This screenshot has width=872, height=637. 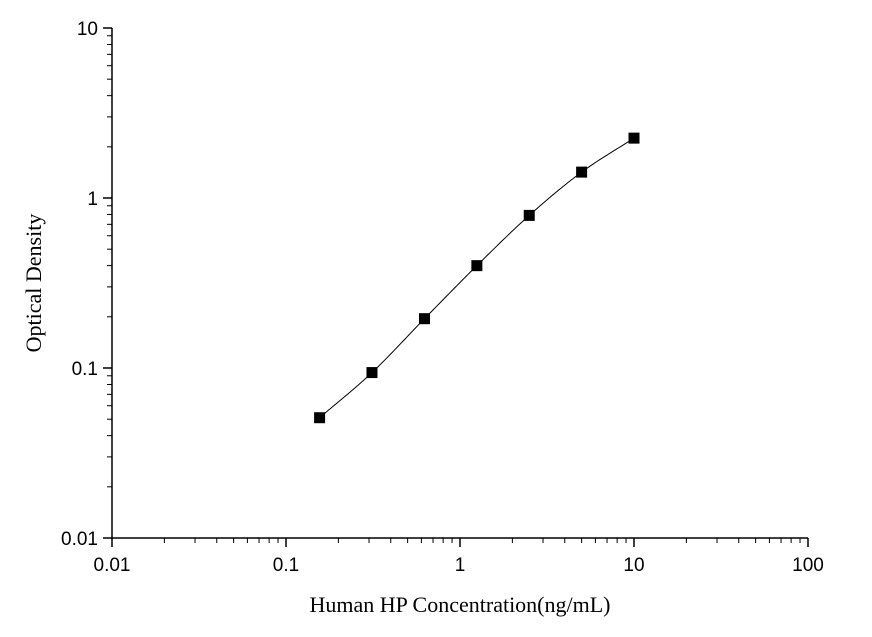 What do you see at coordinates (286, 565) in the screenshot?
I see `x-tick-label: 0.1` at bounding box center [286, 565].